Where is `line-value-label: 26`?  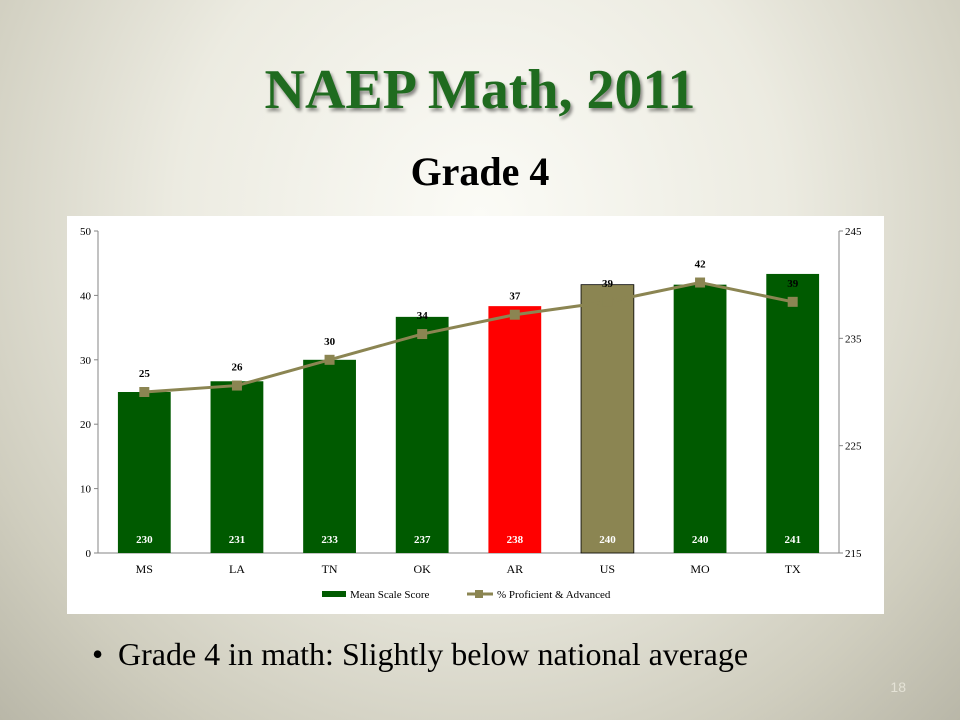 line-value-label: 26 is located at coordinates (237, 368).